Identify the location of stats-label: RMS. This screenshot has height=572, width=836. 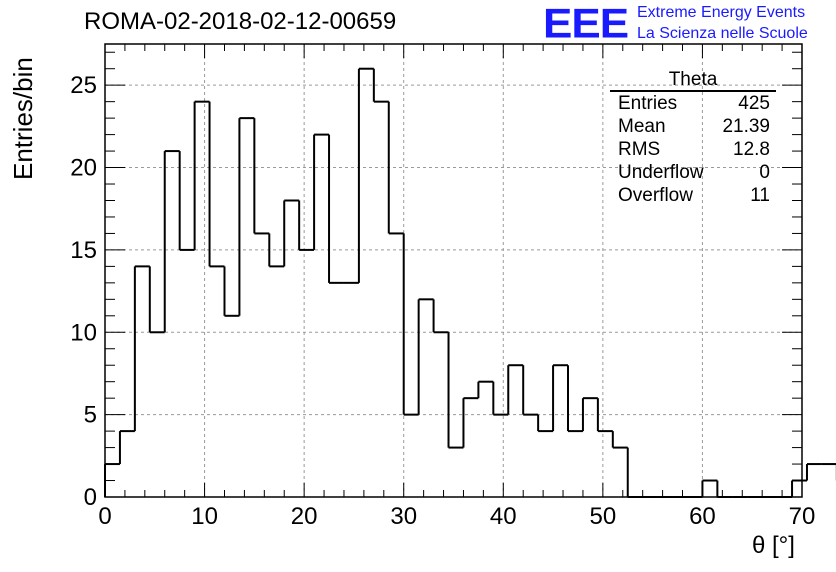
(639, 149).